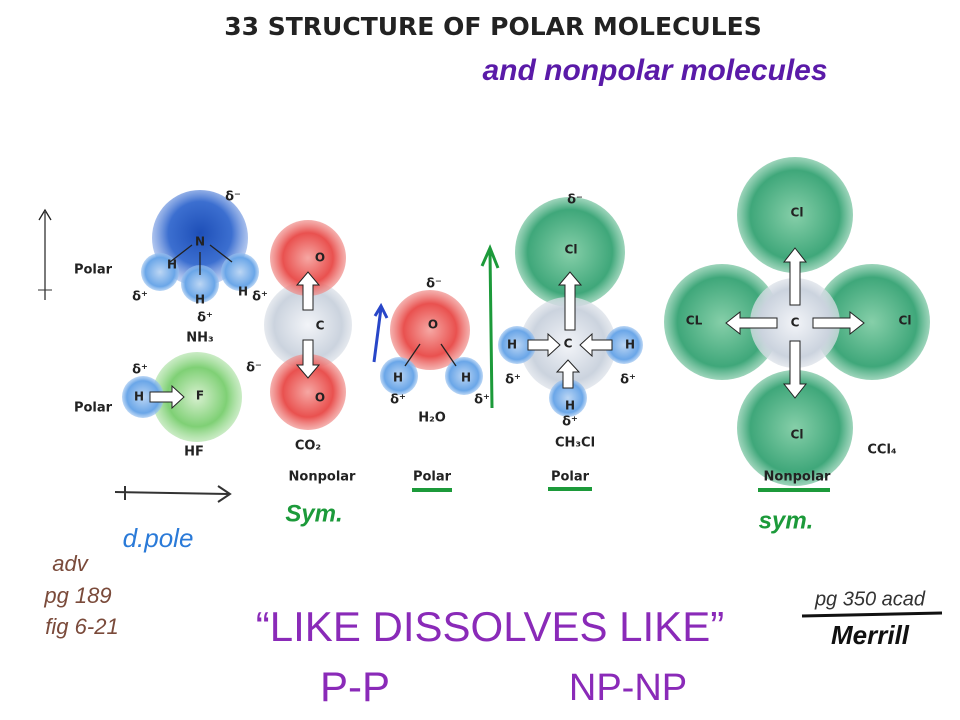 The height and width of the screenshot is (720, 960). I want to click on pair-note: P-P, so click(355, 686).